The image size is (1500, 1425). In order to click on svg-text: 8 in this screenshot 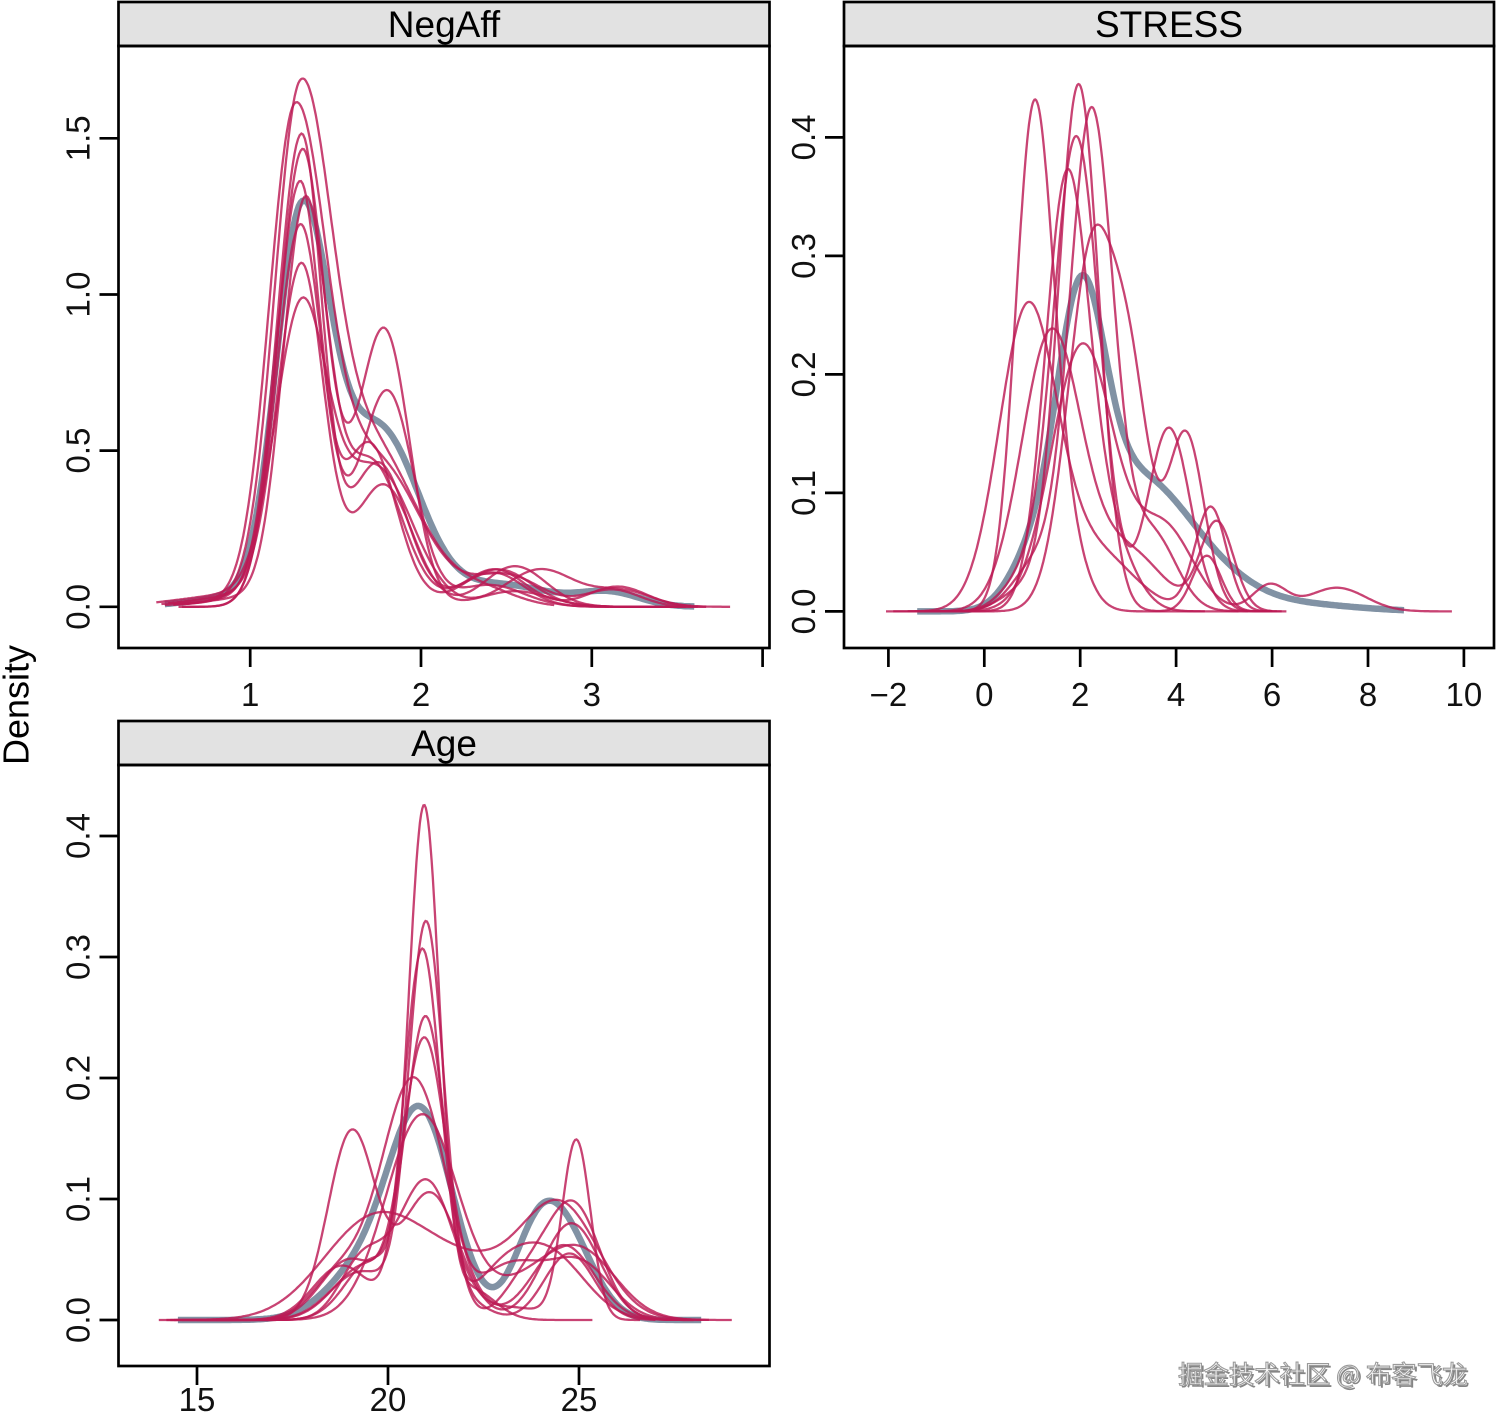, I will do `click(1368, 694)`.